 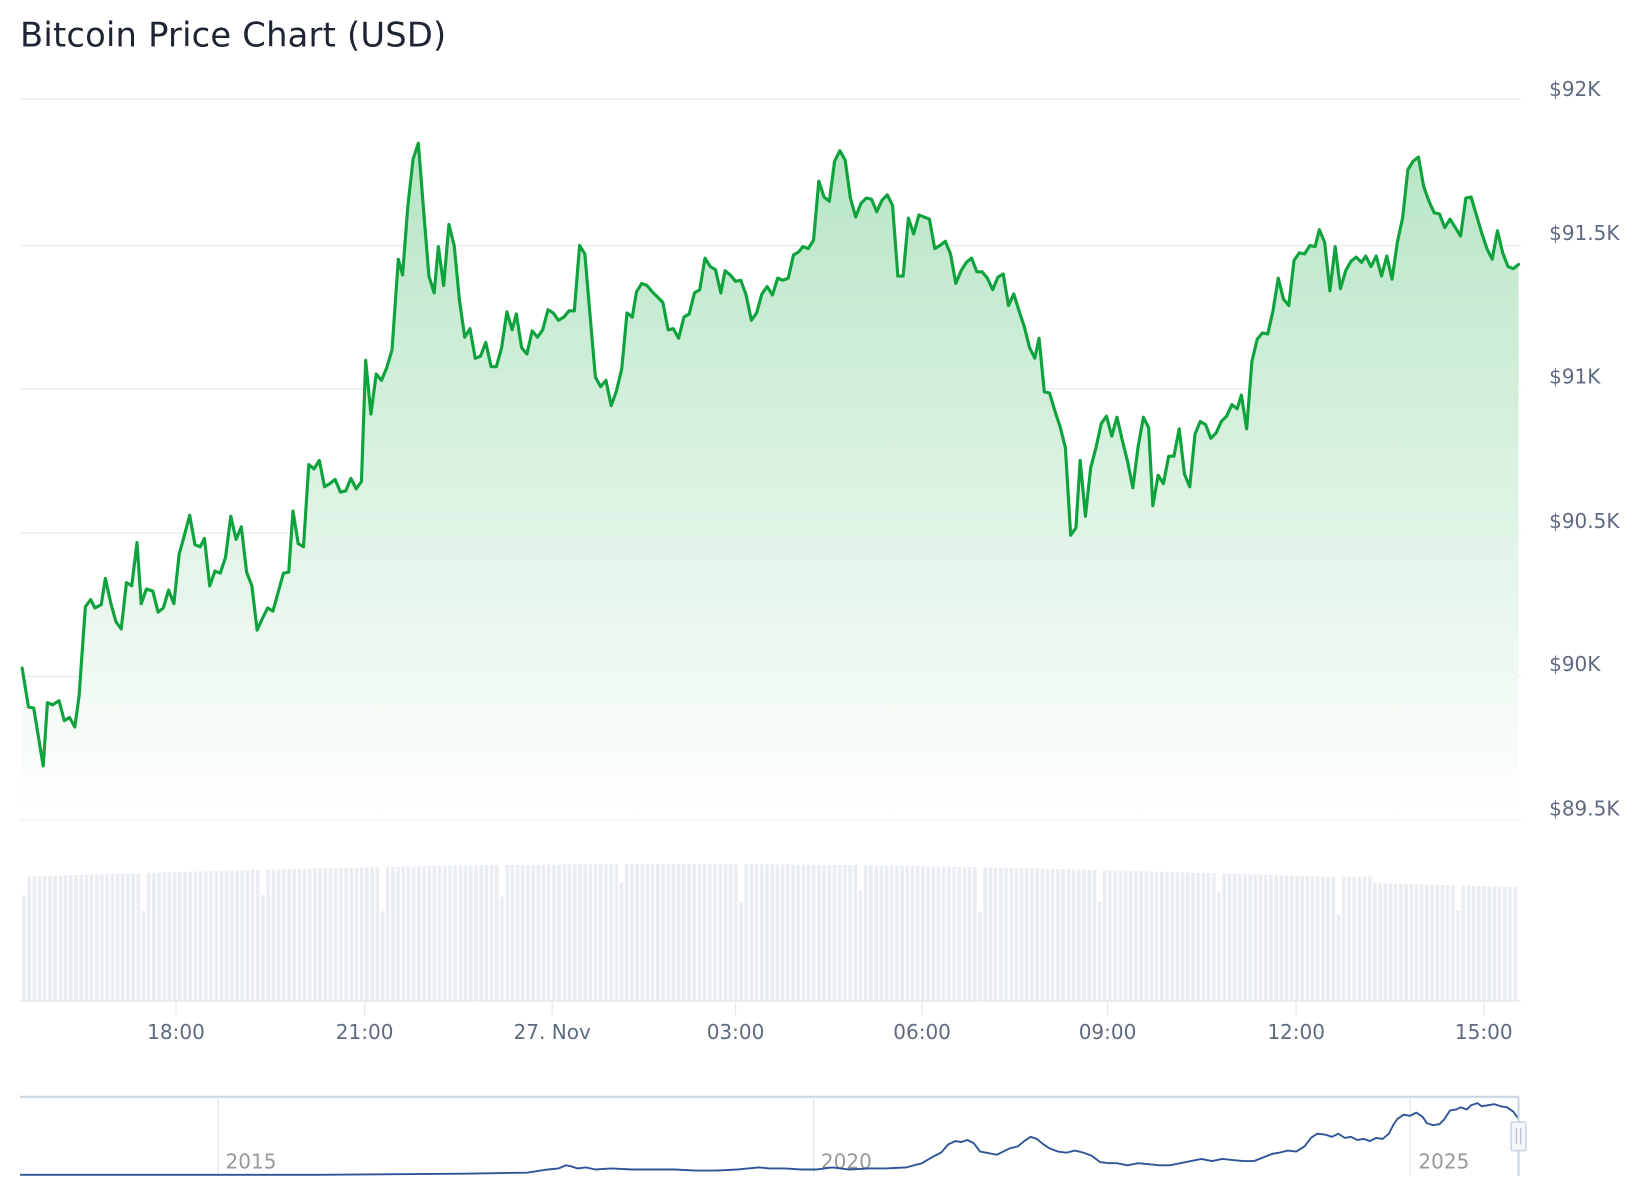 What do you see at coordinates (814, 1136) in the screenshot?
I see `navigator-grid` at bounding box center [814, 1136].